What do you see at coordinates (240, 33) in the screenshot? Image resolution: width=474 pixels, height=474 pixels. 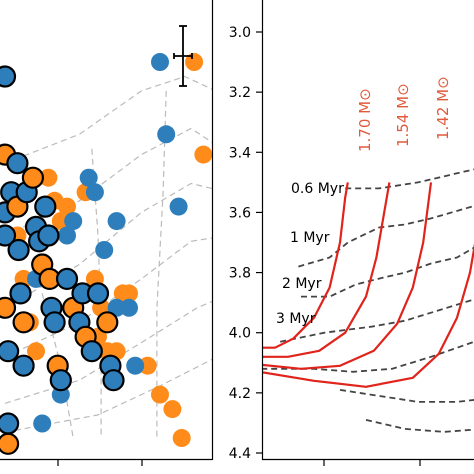 I see `y-tick-label: 3.0` at bounding box center [240, 33].